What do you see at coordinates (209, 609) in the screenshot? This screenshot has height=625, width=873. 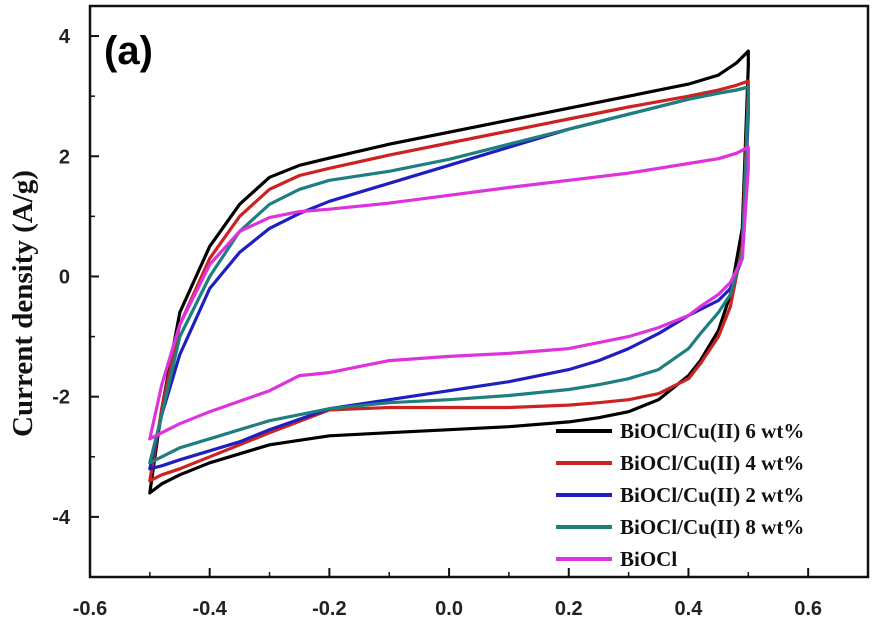 I see `x-tick-label: -0.4` at bounding box center [209, 609].